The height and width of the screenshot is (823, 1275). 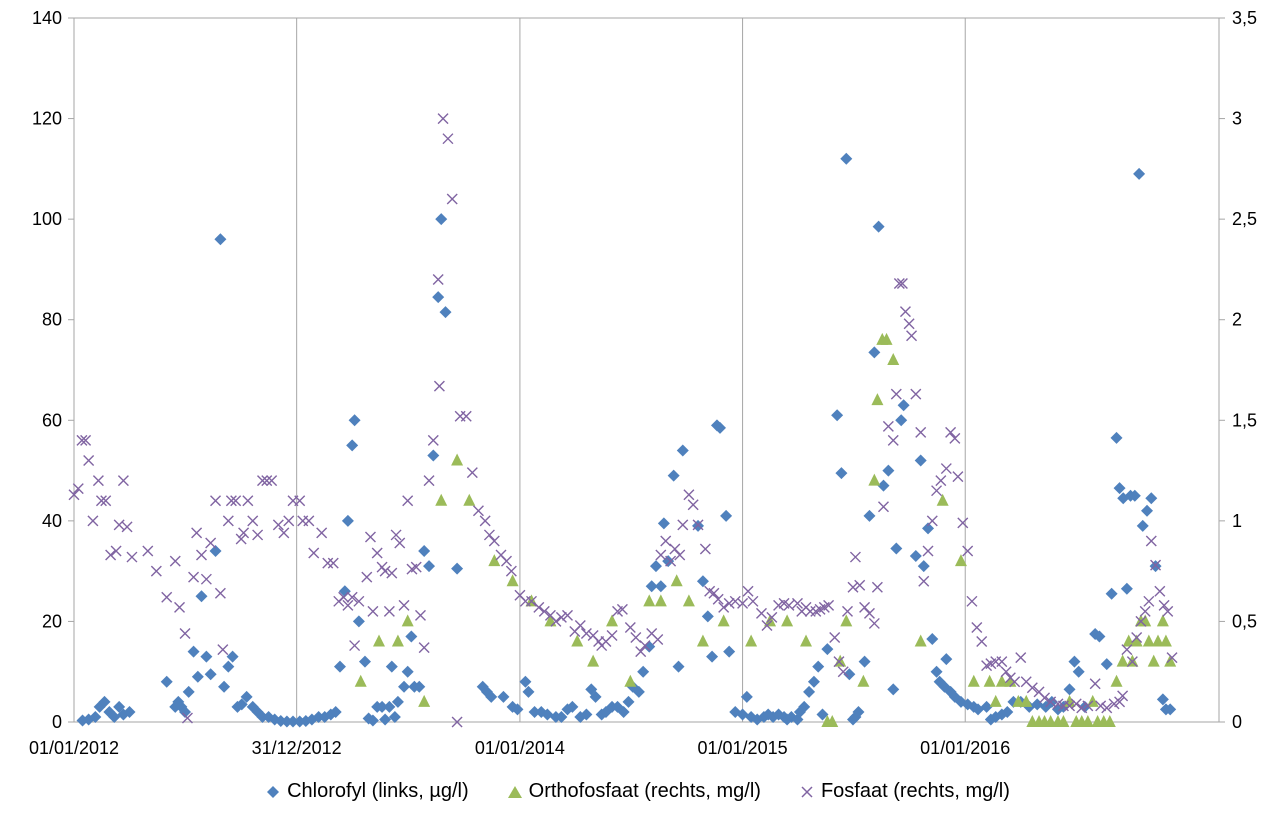 I want to click on y-right-tick-label: 3, so click(x=1237, y=119).